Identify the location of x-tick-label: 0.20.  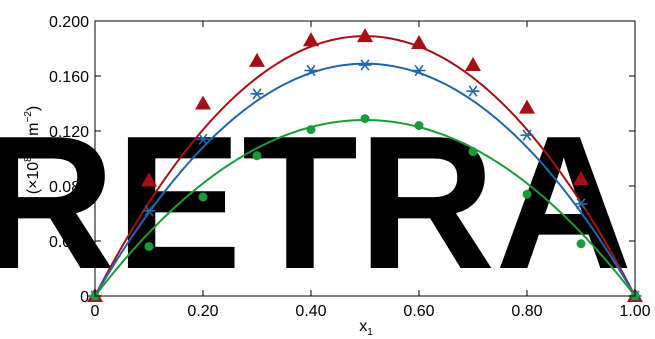
(202, 311).